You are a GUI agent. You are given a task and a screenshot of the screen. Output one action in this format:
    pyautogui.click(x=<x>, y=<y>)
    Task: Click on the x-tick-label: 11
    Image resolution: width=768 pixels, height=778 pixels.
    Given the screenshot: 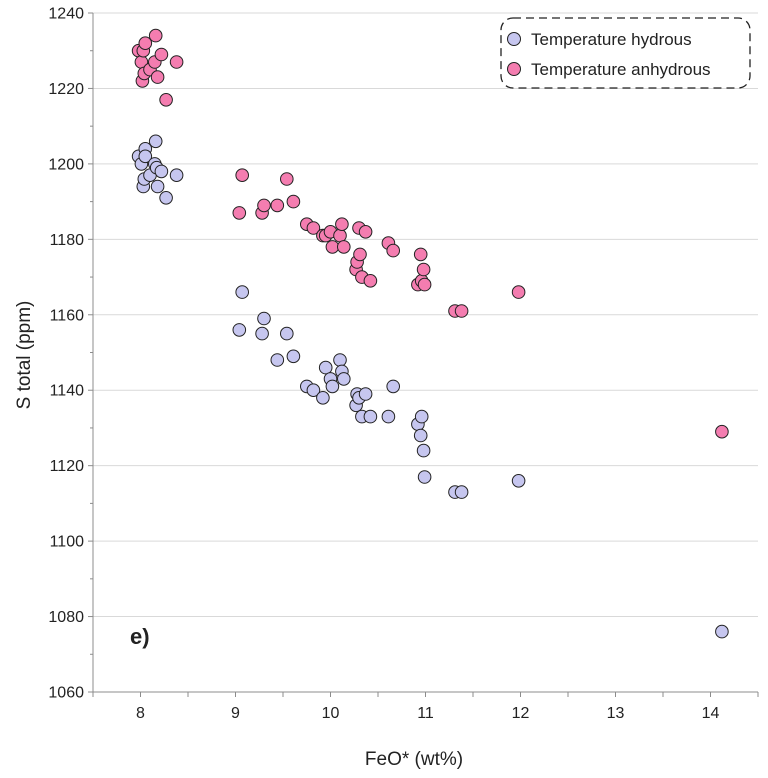 What is the action you would take?
    pyautogui.click(x=425, y=713)
    